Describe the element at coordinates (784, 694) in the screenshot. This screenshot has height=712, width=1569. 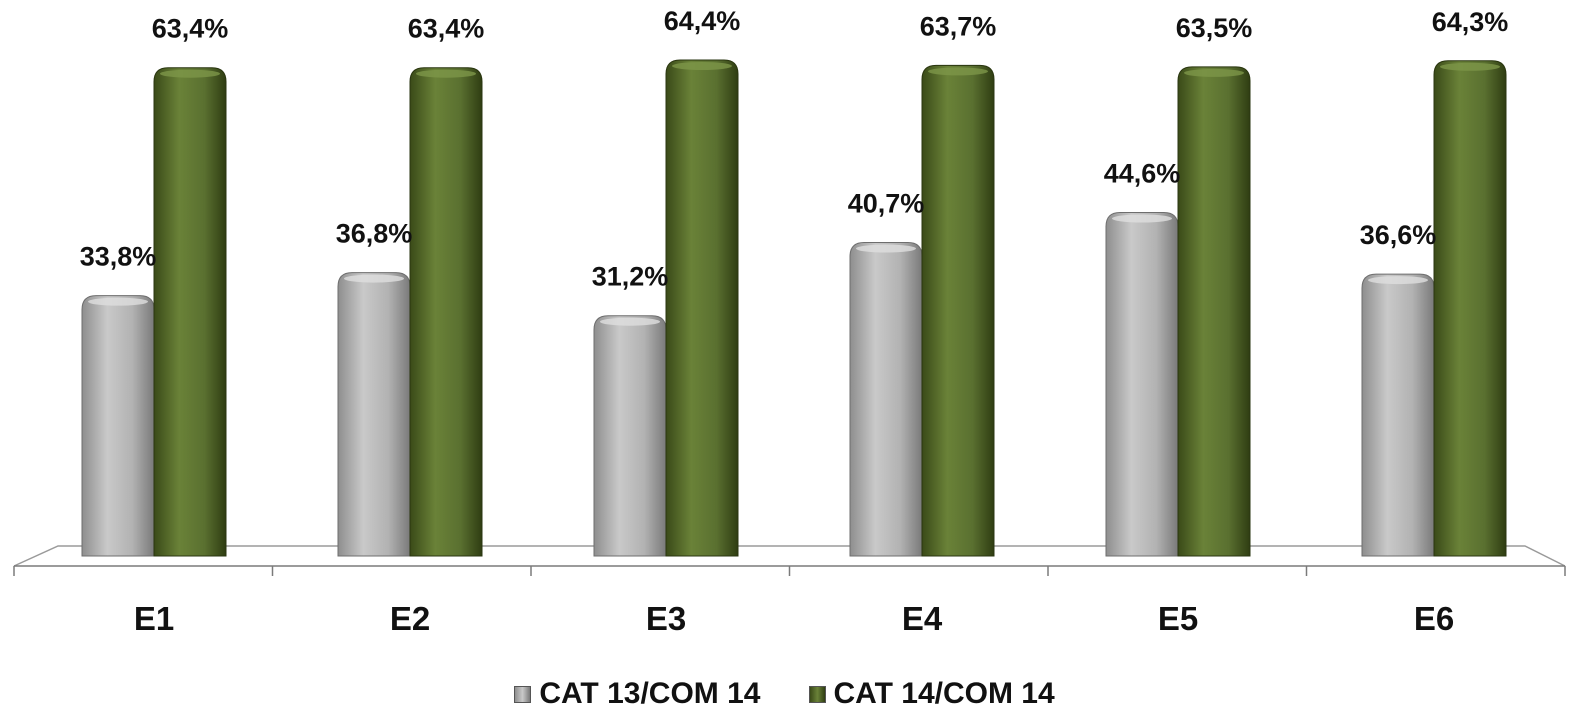
I see `legend: CAT 13/COM 14 CAT 14/COM 14` at that location.